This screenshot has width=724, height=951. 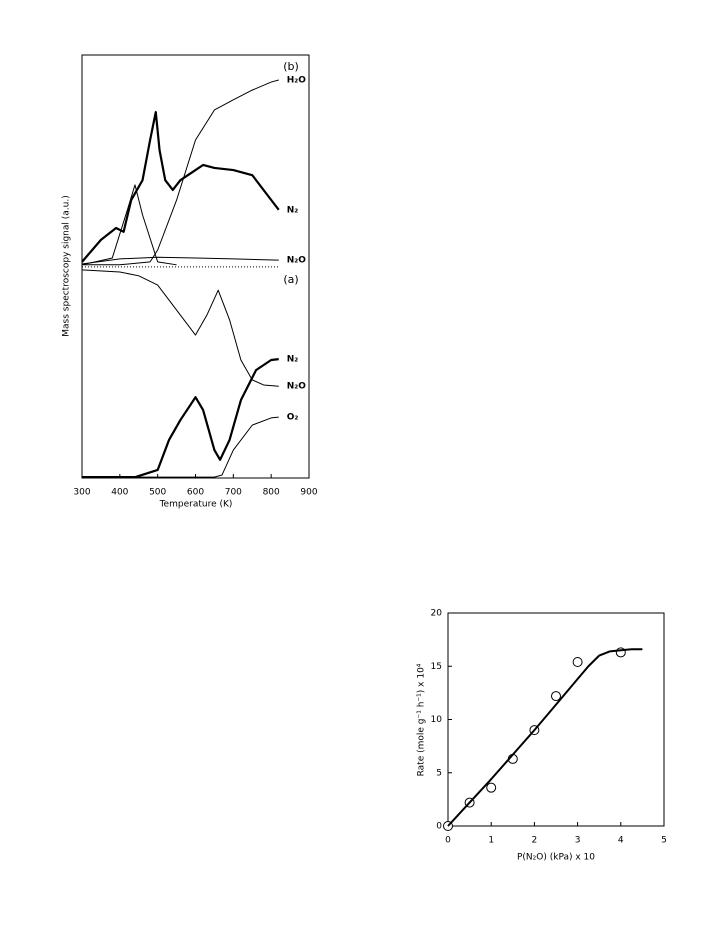 I want to click on x-tick-label: 5, so click(x=664, y=841).